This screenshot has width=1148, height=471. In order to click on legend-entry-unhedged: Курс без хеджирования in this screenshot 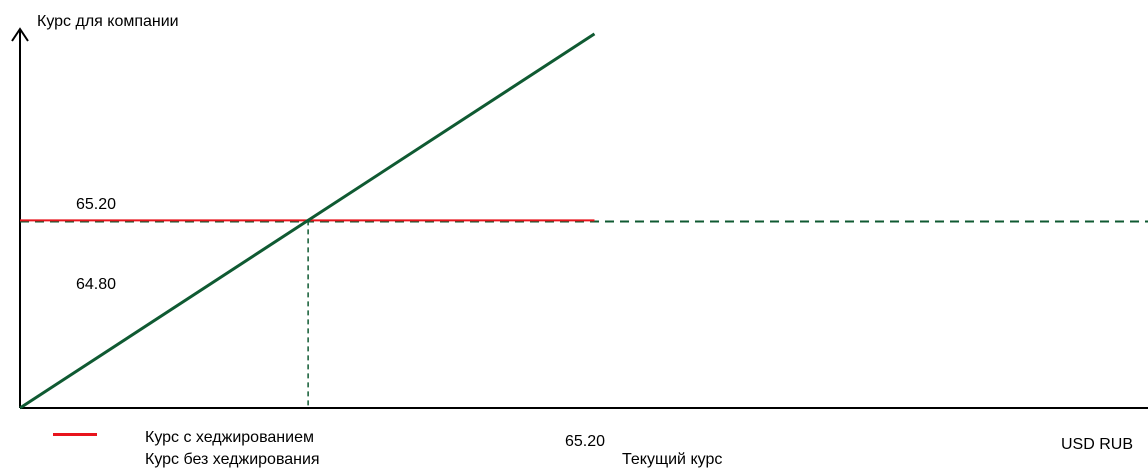, I will do `click(232, 459)`.